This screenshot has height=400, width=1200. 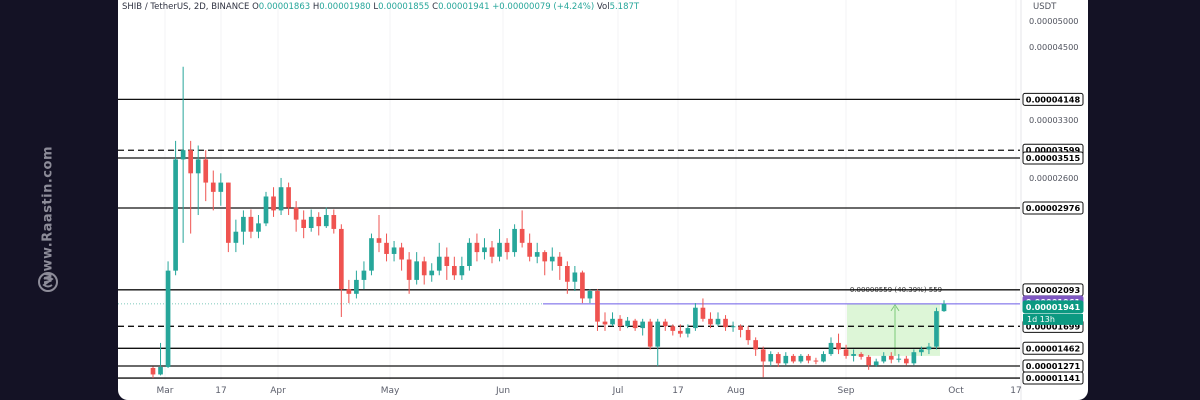 I want to click on x-tick-label: Jul, so click(x=618, y=391).